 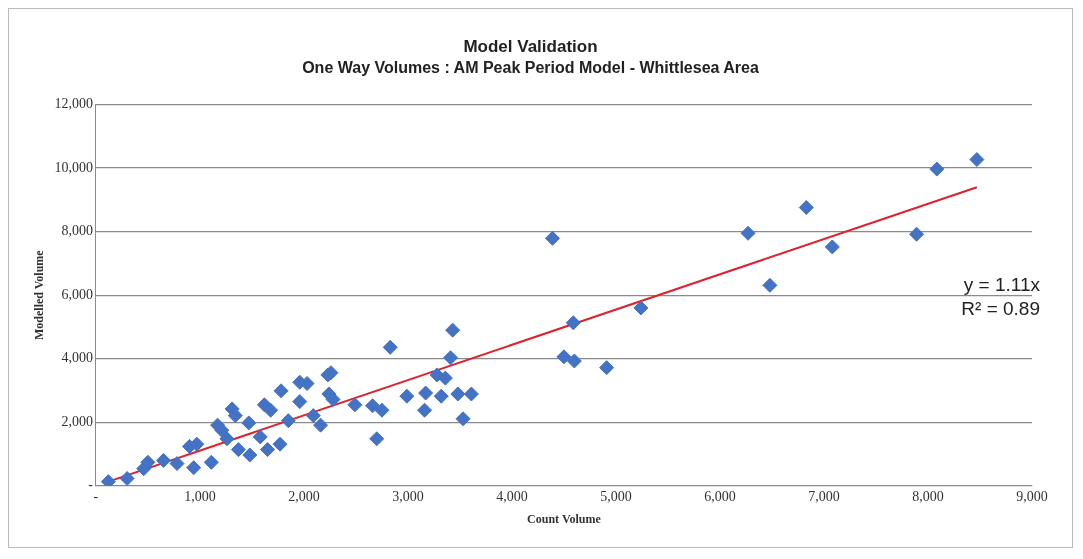 What do you see at coordinates (824, 496) in the screenshot?
I see `x-tick-label: 7,000` at bounding box center [824, 496].